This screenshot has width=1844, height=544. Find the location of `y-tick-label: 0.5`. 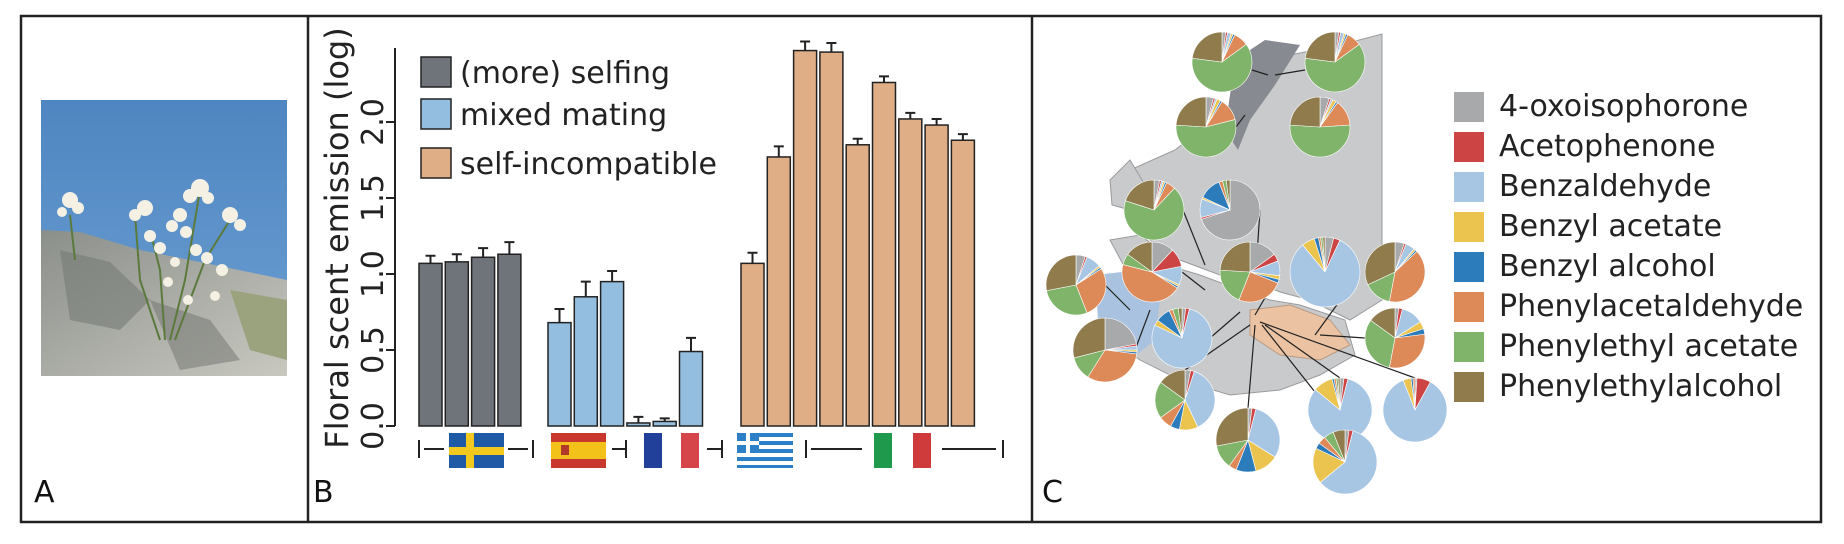

y-tick-label: 0.5 is located at coordinates (373, 350).